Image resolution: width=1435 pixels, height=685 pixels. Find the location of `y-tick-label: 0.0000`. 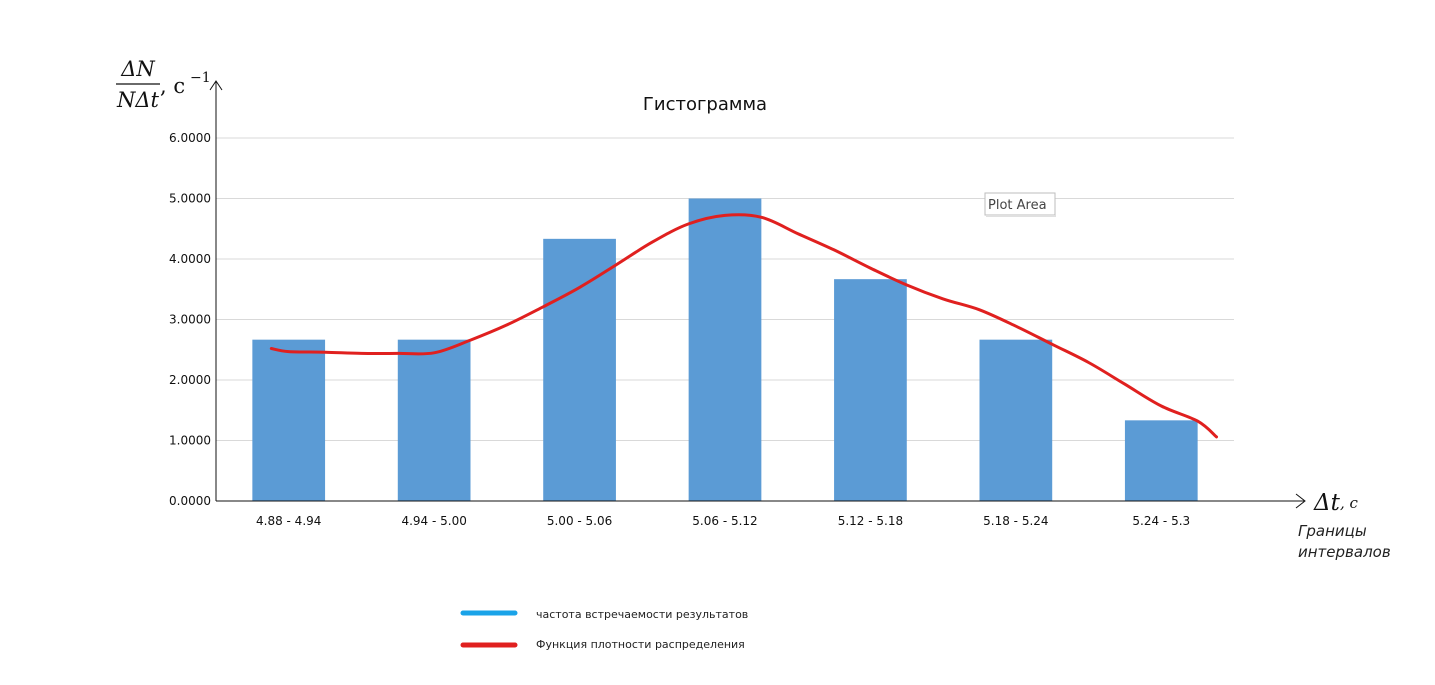

y-tick-label: 0.0000 is located at coordinates (190, 501).